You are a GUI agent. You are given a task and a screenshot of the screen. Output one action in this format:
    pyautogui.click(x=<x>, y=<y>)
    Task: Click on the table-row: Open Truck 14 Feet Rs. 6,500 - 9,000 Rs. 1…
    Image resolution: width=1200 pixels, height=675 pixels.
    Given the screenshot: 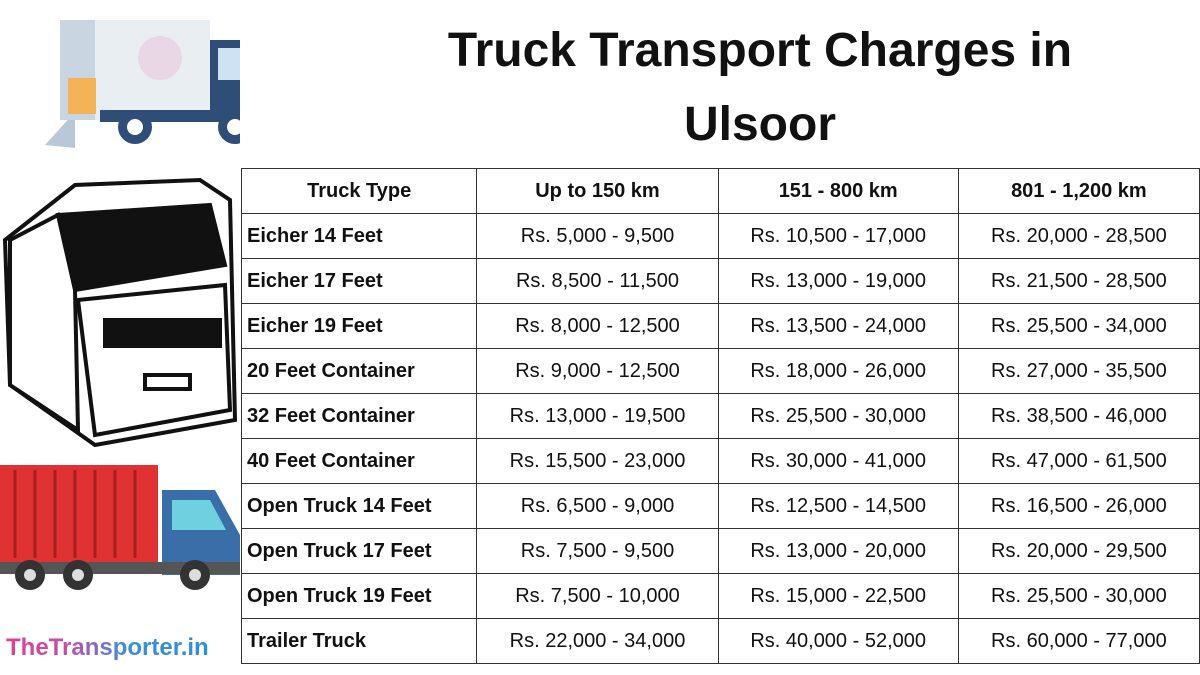 What is the action you would take?
    pyautogui.click(x=720, y=506)
    